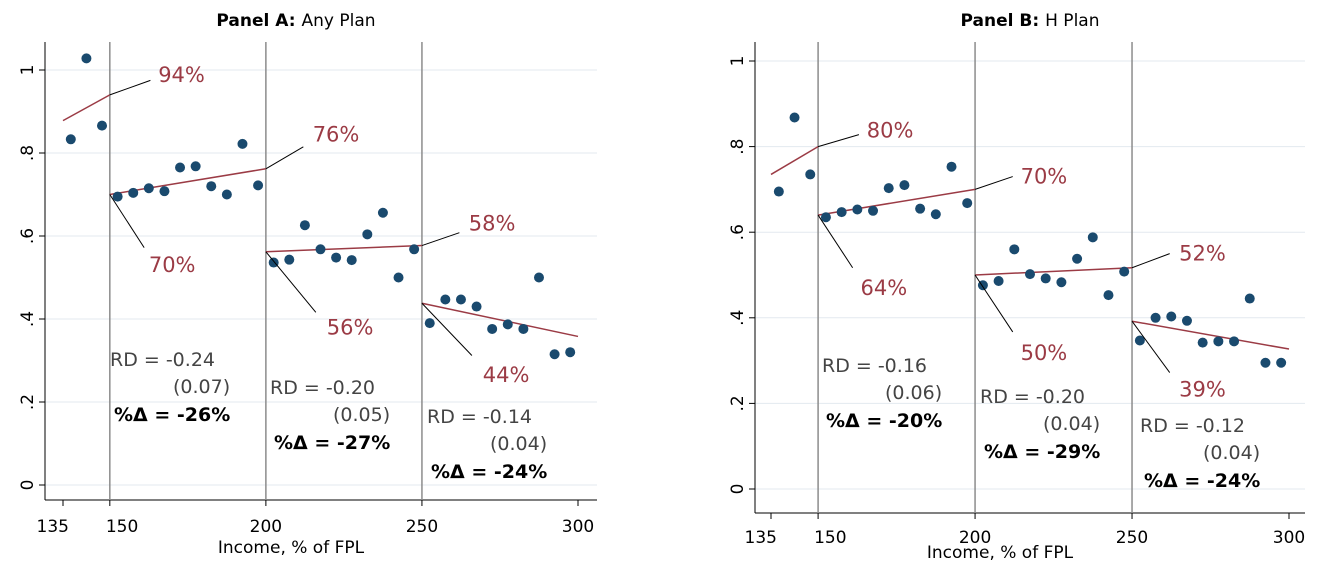 The image size is (1325, 569). I want to click on rd-percent-change: %Δ = -27%, so click(332, 443).